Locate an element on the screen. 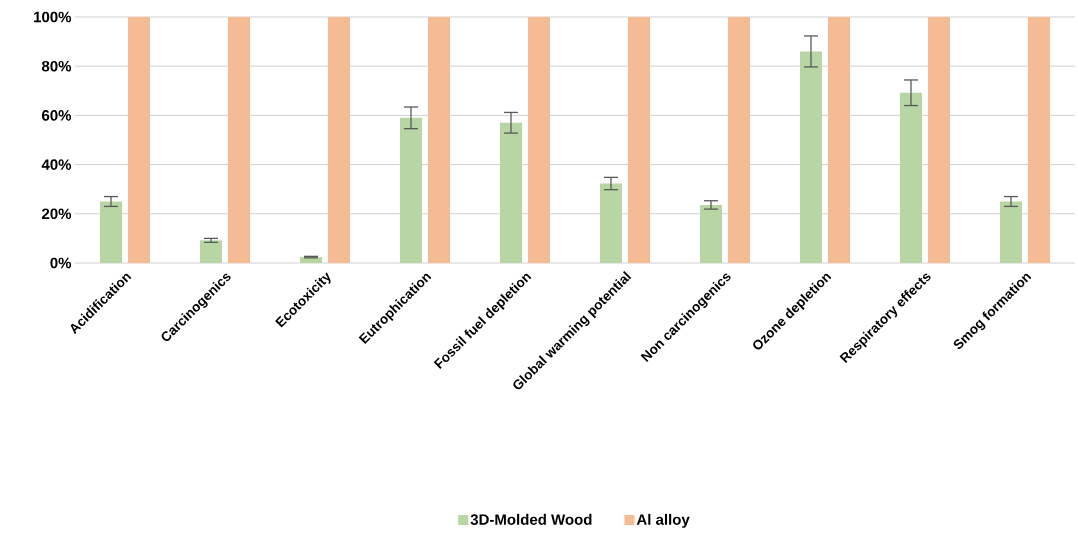 The height and width of the screenshot is (536, 1078). legend-label: 3D-Molded Wood is located at coordinates (531, 519).